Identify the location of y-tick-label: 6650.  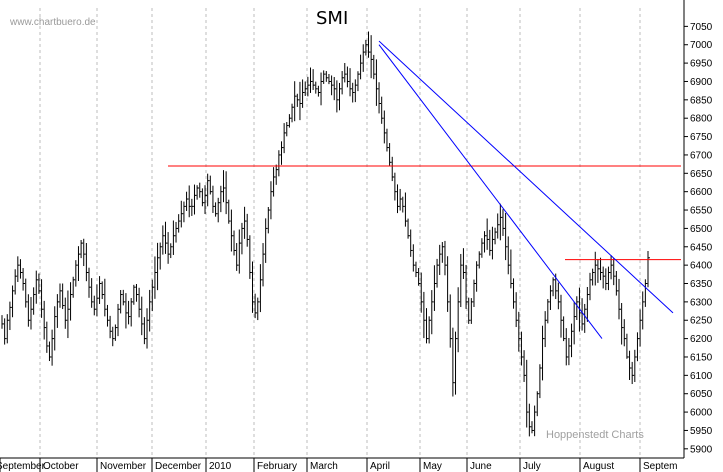
(701, 174).